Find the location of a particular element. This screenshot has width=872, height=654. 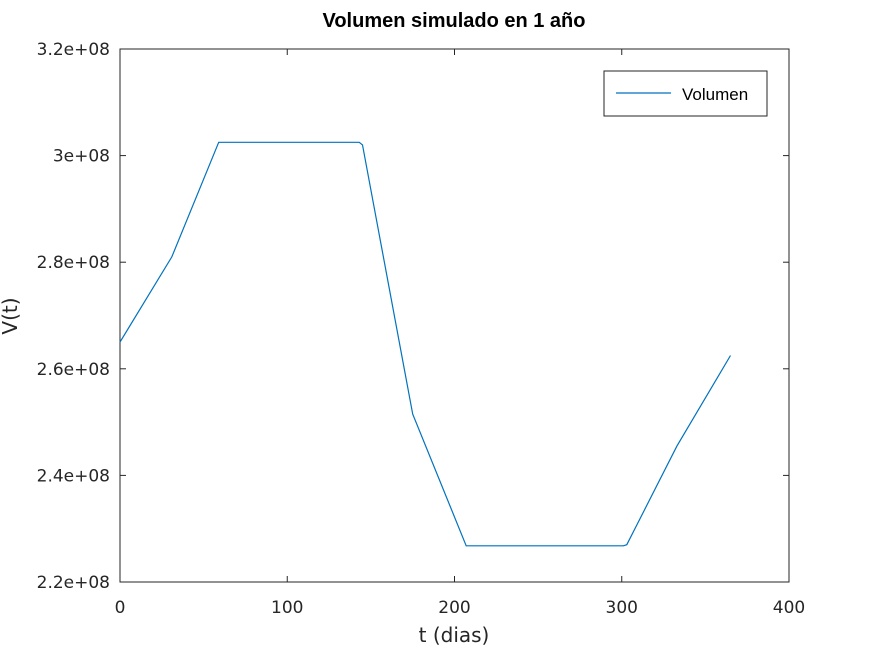

legend: Volumen is located at coordinates (685, 93).